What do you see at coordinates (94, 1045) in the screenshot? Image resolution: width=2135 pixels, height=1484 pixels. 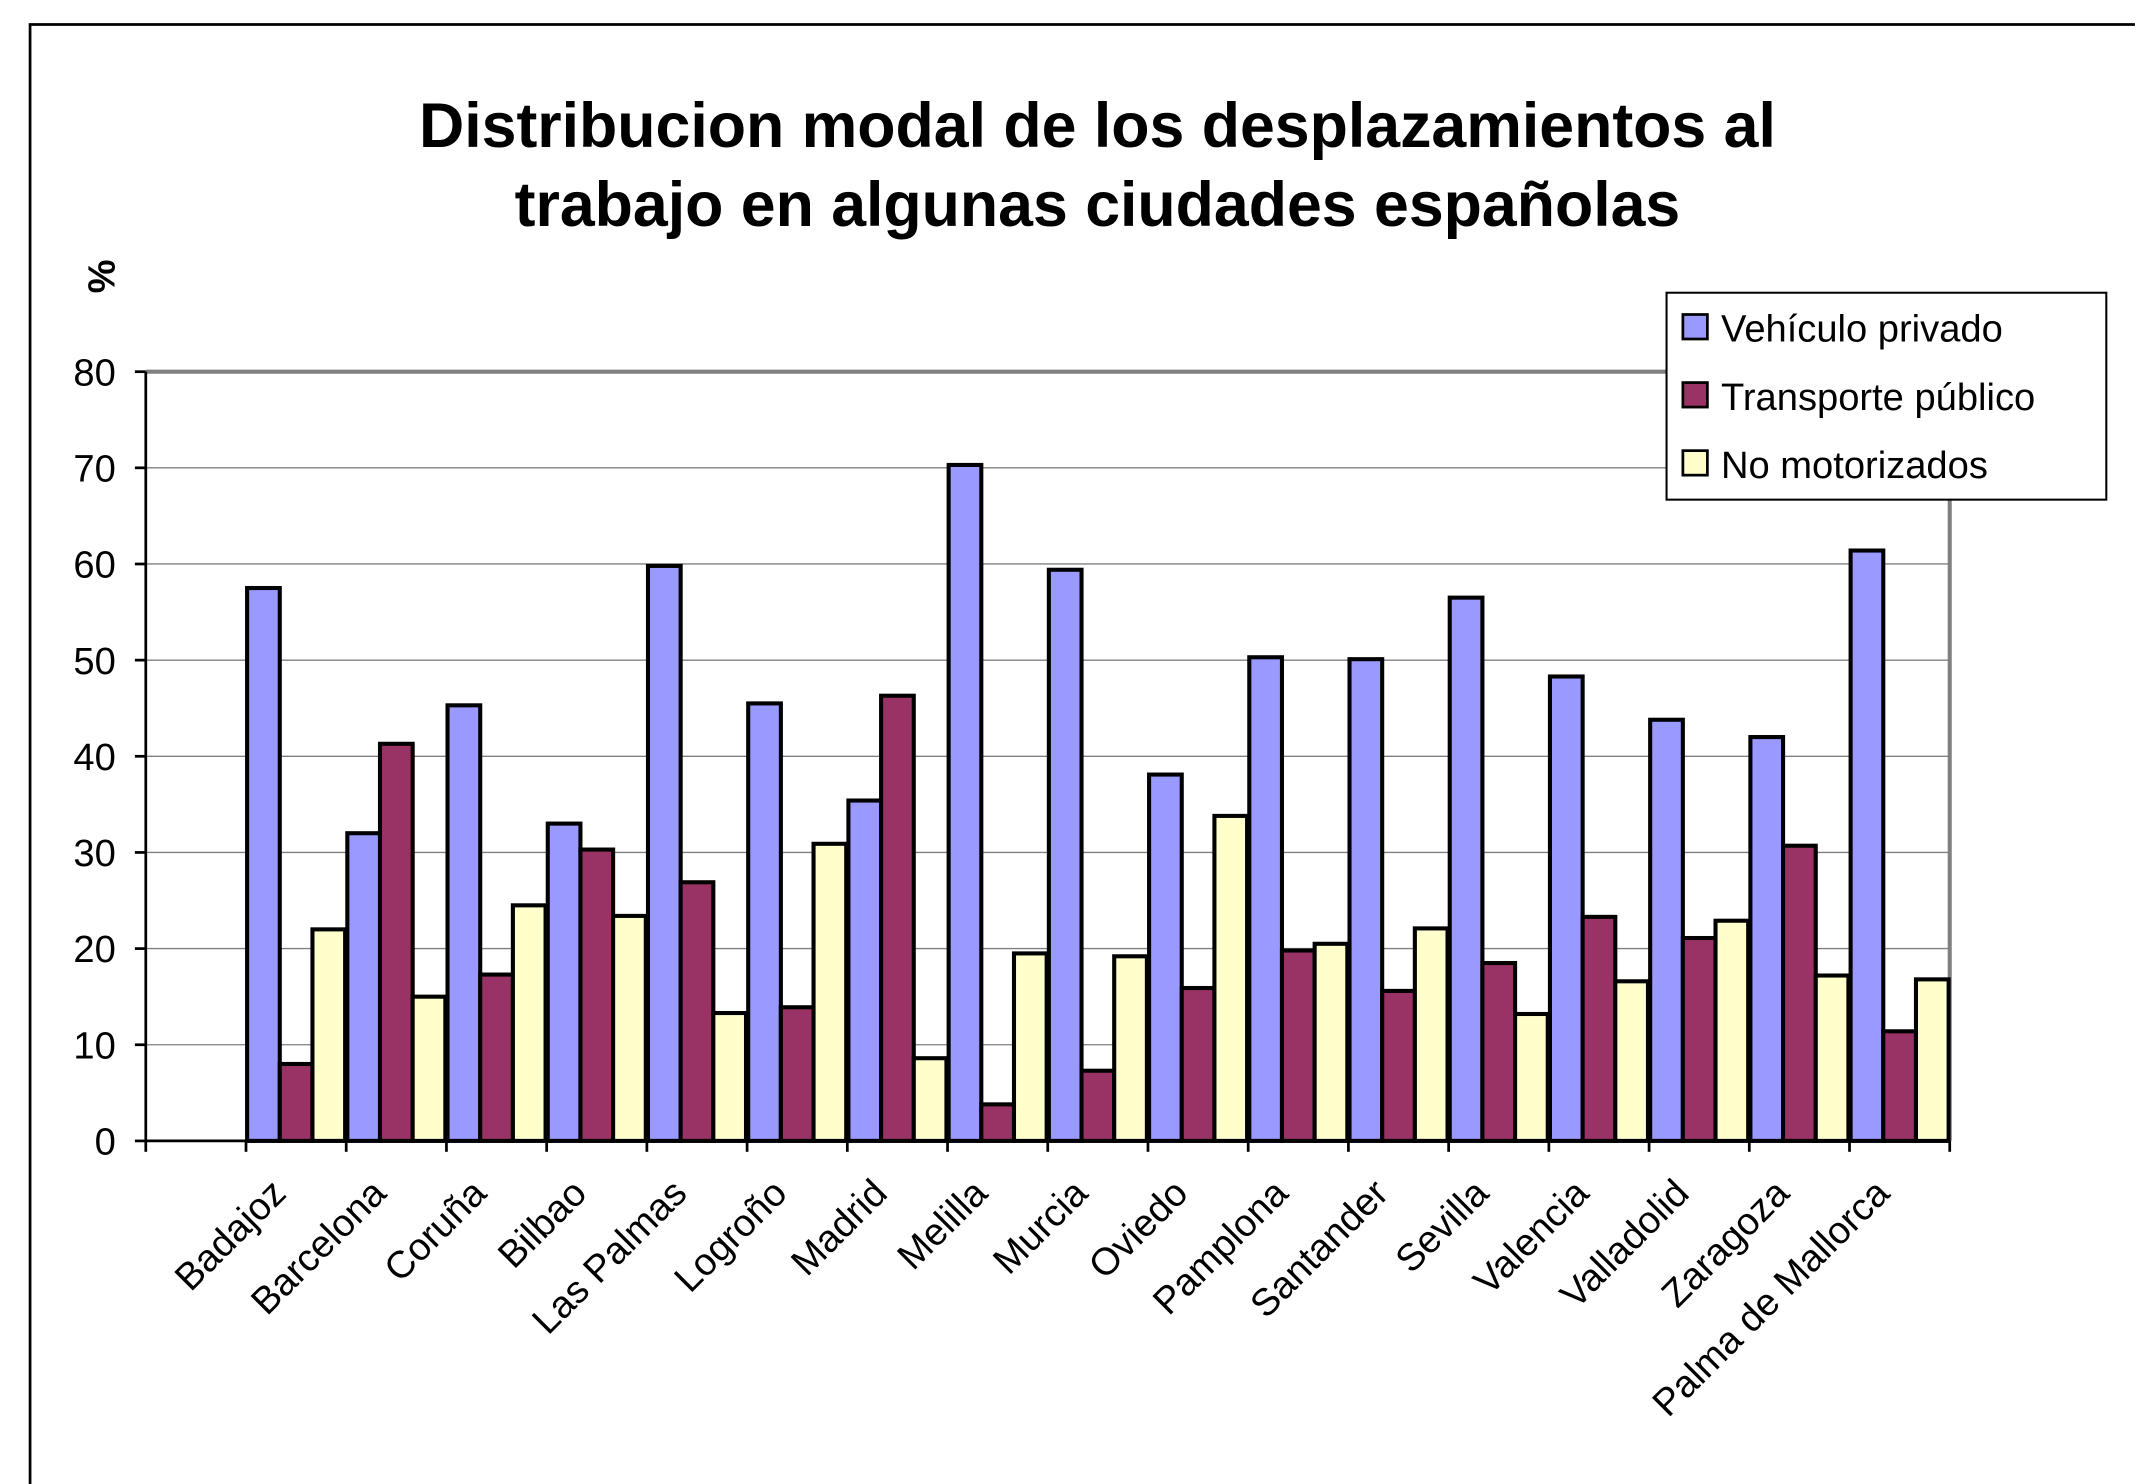 I see `y-tick-label: 10` at bounding box center [94, 1045].